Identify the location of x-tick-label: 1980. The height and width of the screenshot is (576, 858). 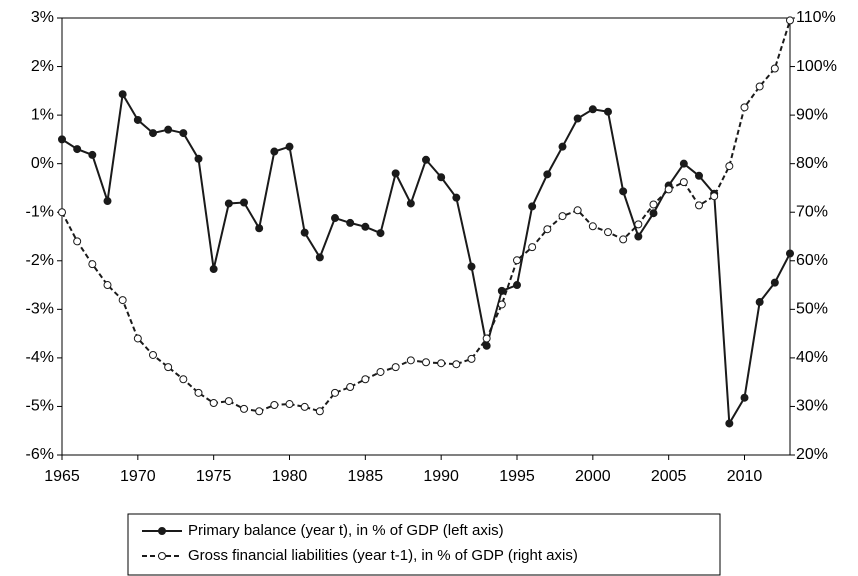
(290, 476).